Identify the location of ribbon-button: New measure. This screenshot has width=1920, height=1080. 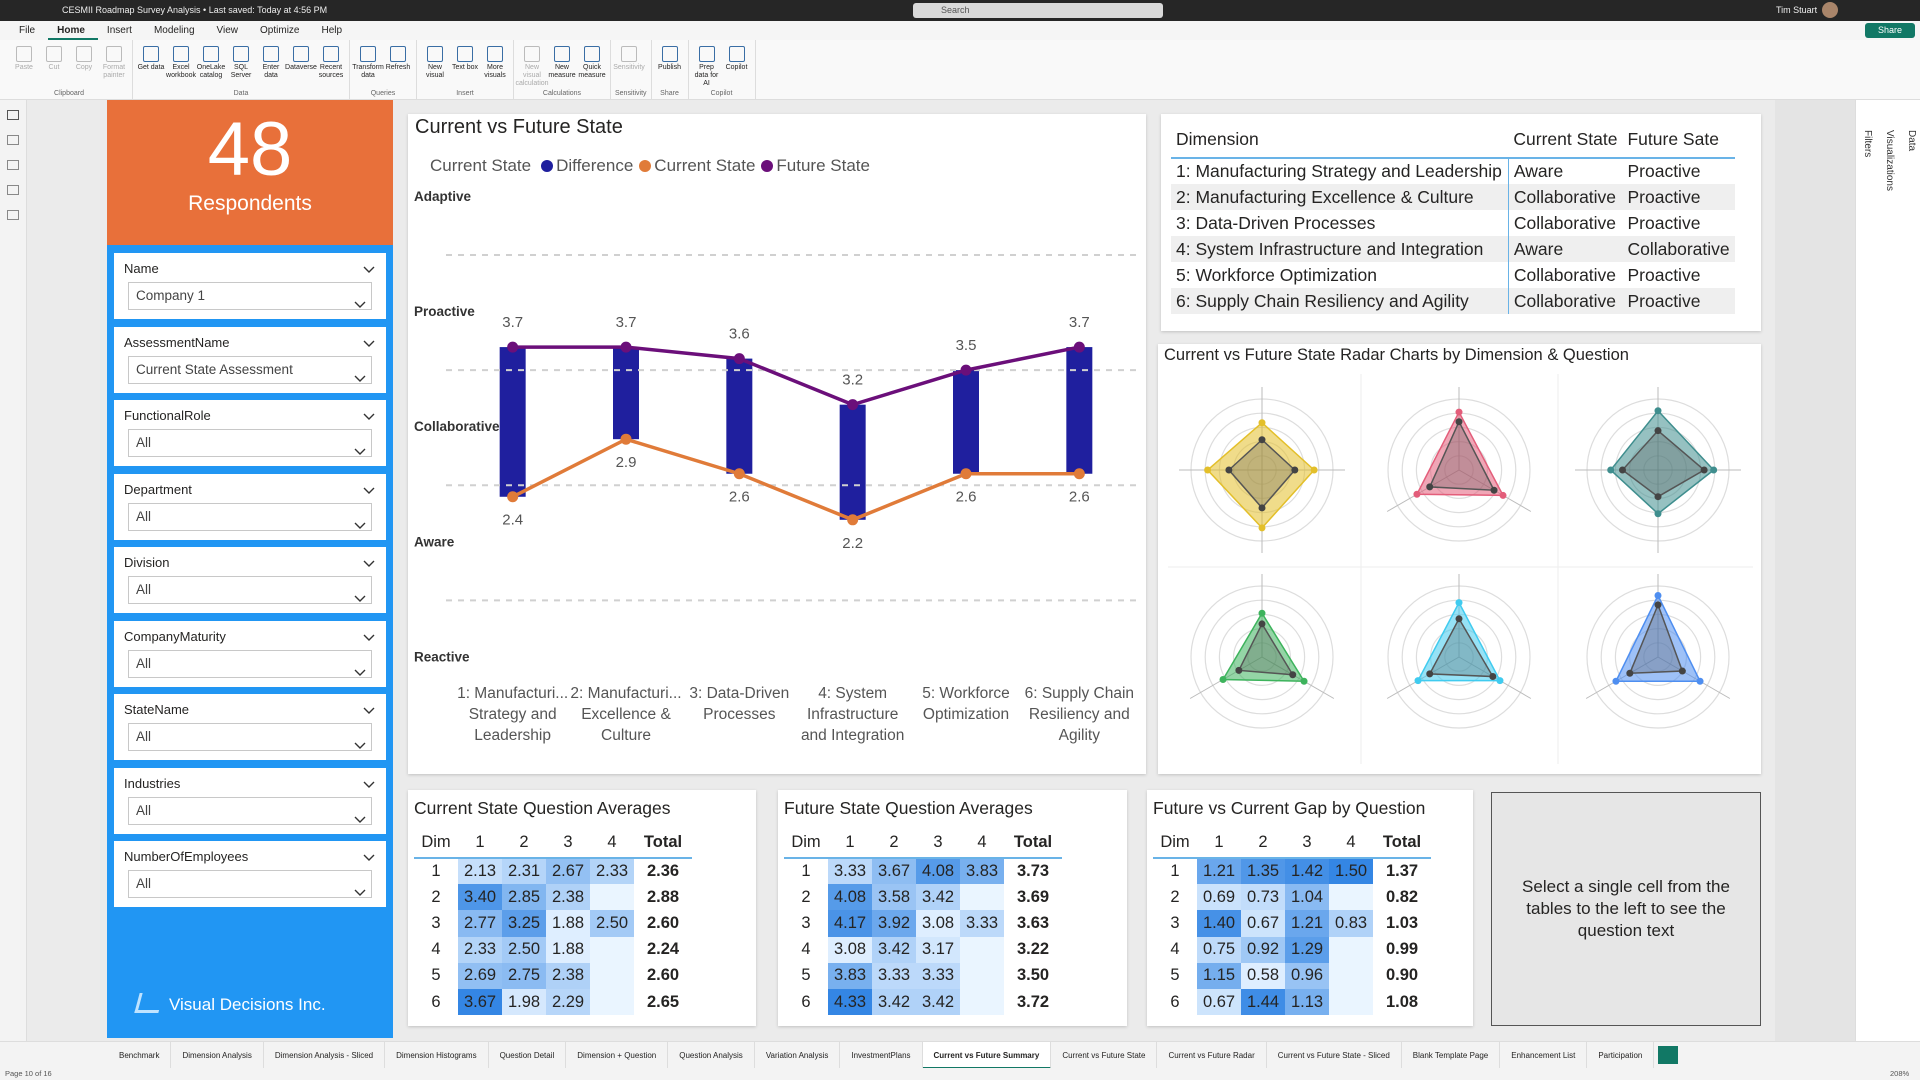
(562, 65).